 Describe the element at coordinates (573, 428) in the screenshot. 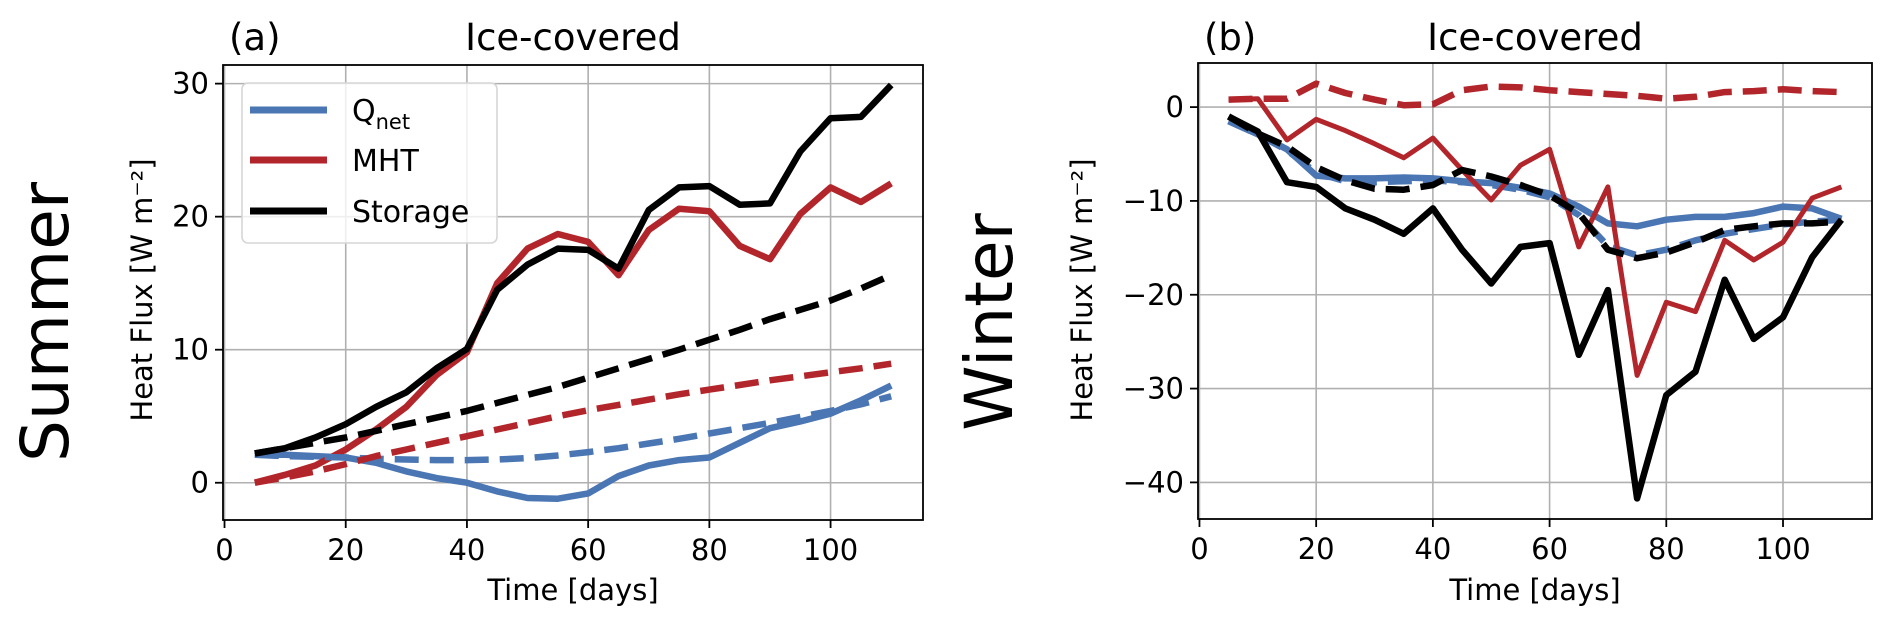

I see `series-qnet-dashed` at that location.